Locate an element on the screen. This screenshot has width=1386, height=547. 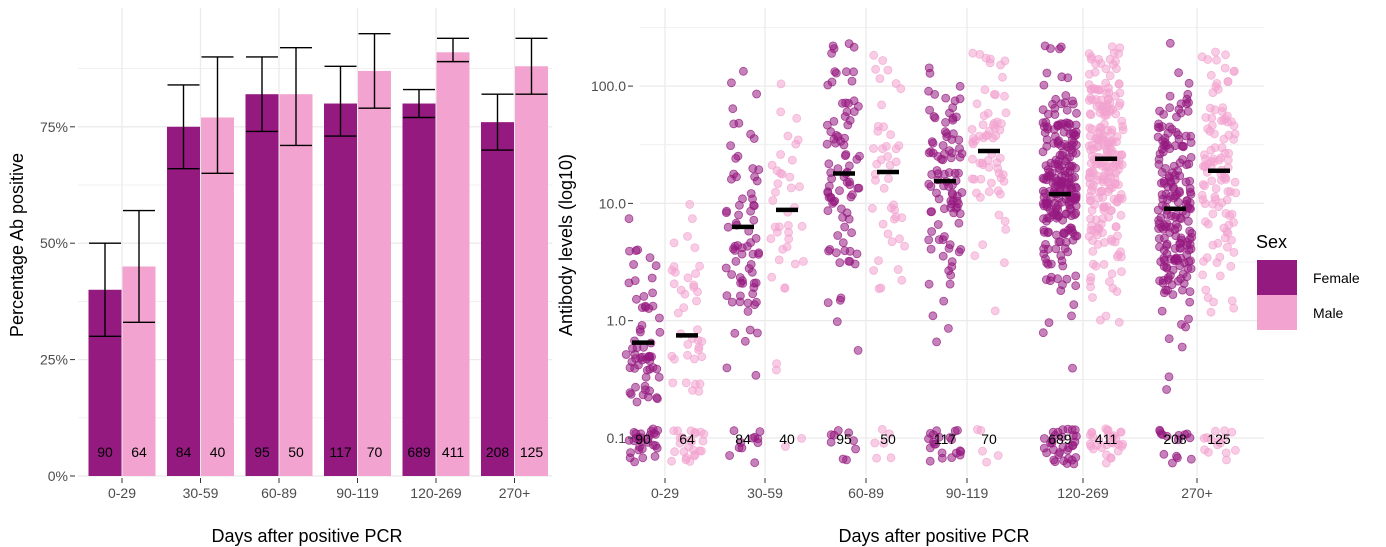
bar-y-tick-label: 75% is located at coordinates (54, 127).